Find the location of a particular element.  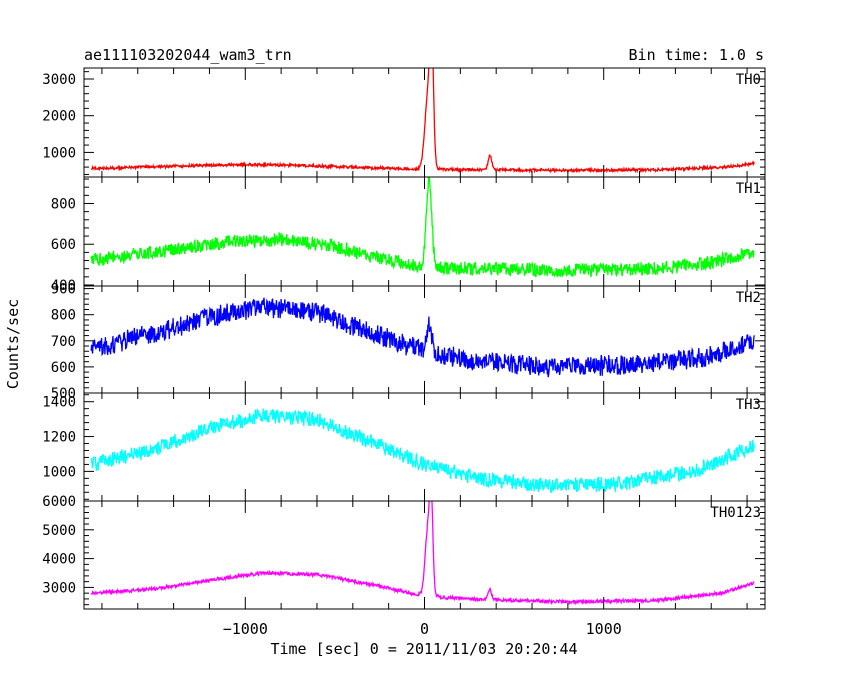

x-tick-label: −1000 is located at coordinates (245, 629).